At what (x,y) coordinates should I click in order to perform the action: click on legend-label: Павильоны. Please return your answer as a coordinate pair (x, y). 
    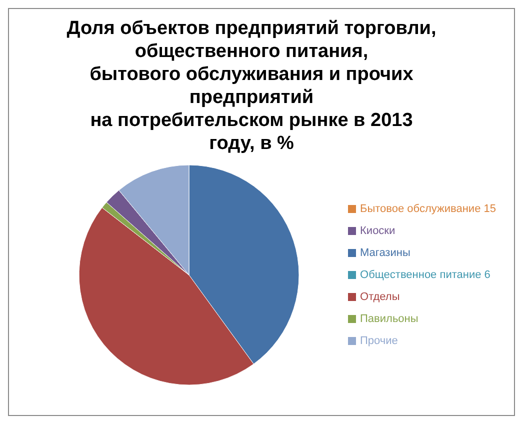
    Looking at the image, I should click on (389, 319).